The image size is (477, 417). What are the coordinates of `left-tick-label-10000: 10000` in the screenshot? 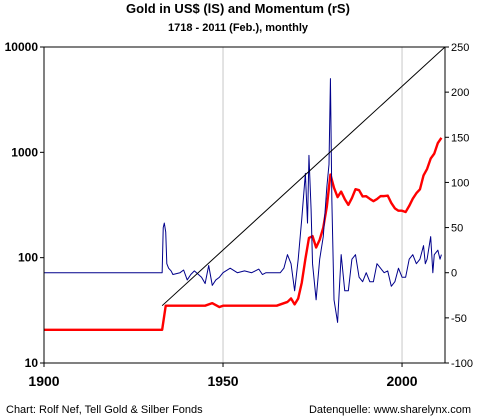 It's located at (22, 47).